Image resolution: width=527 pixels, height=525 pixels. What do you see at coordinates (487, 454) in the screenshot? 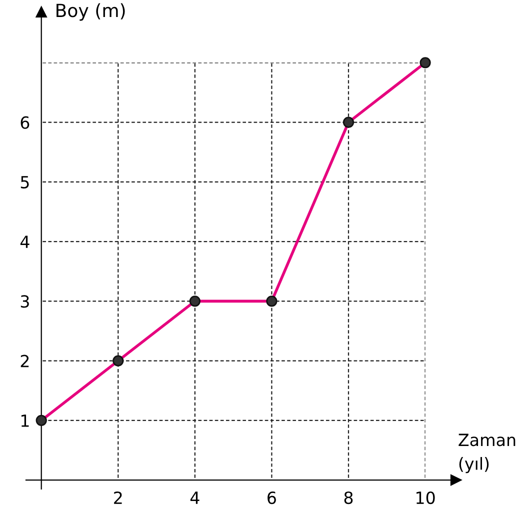
I see `x-axis-title: Zaman (yıl)` at bounding box center [487, 454].